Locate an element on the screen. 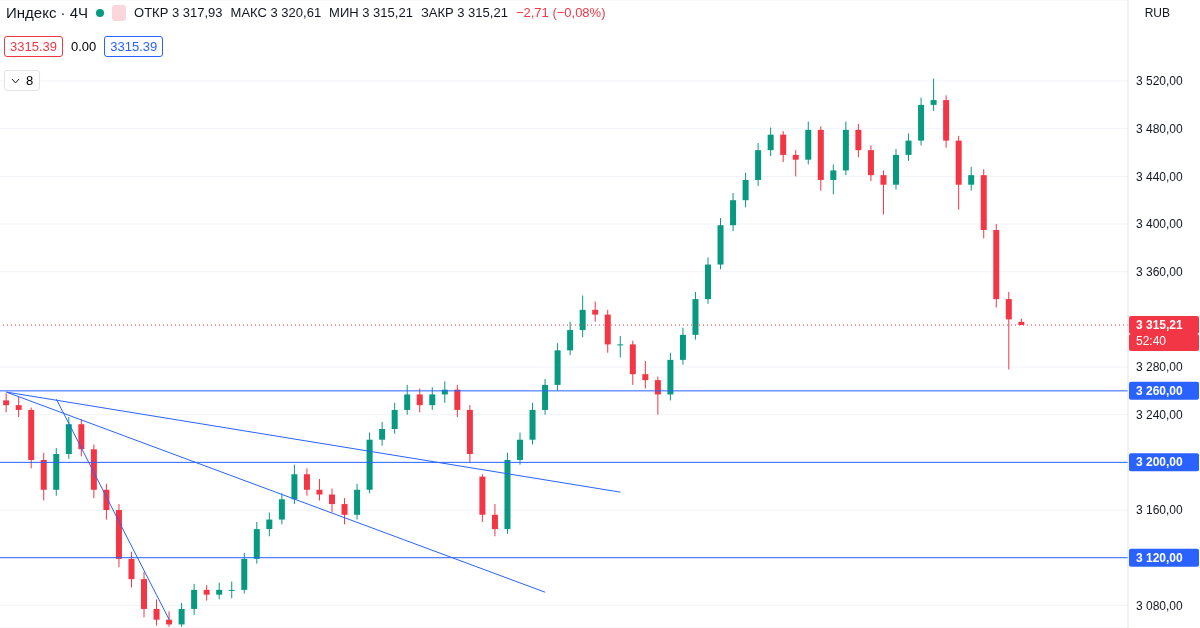 The image size is (1200, 628). y-tick-label: 3 360,00 is located at coordinates (1160, 271).